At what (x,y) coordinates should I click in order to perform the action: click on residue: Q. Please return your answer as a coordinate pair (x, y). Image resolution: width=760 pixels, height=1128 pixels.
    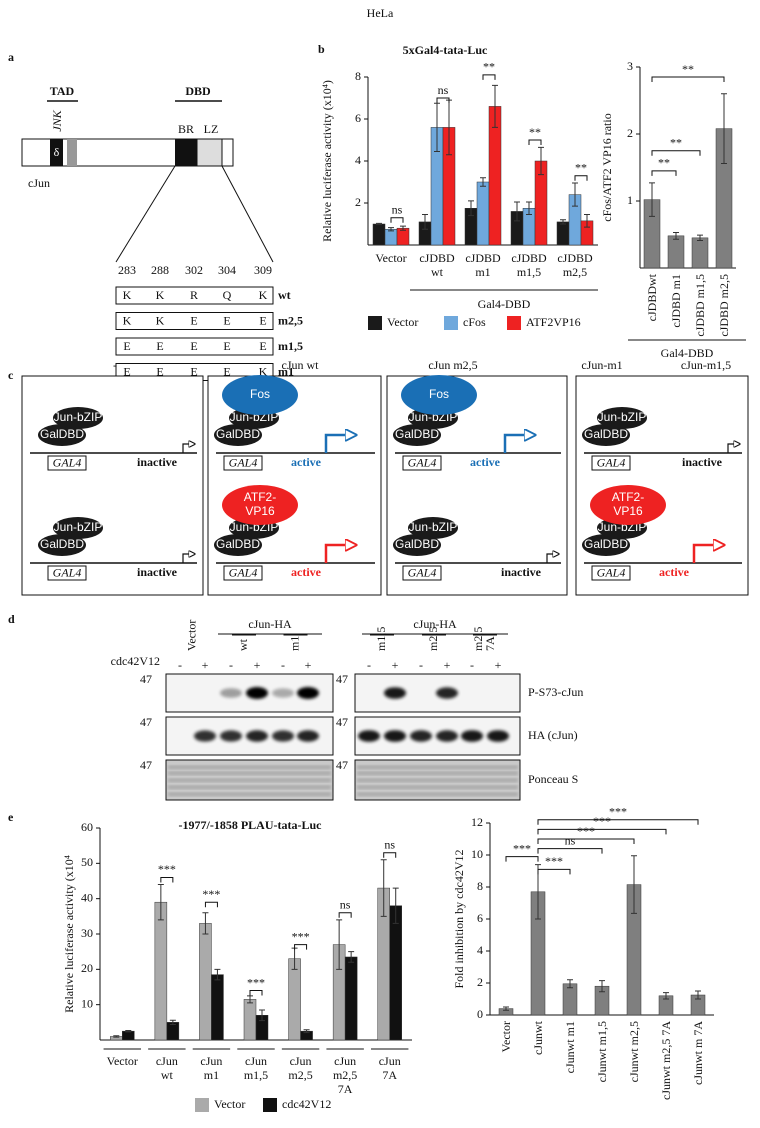
    Looking at the image, I should click on (227, 295).